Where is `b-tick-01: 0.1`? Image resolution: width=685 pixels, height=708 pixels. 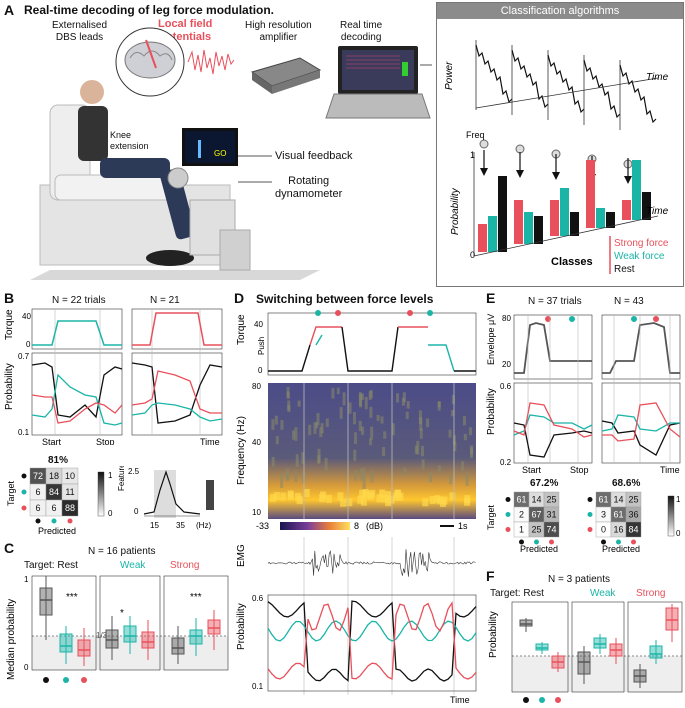
b-tick-01: 0.1 is located at coordinates (24, 432).